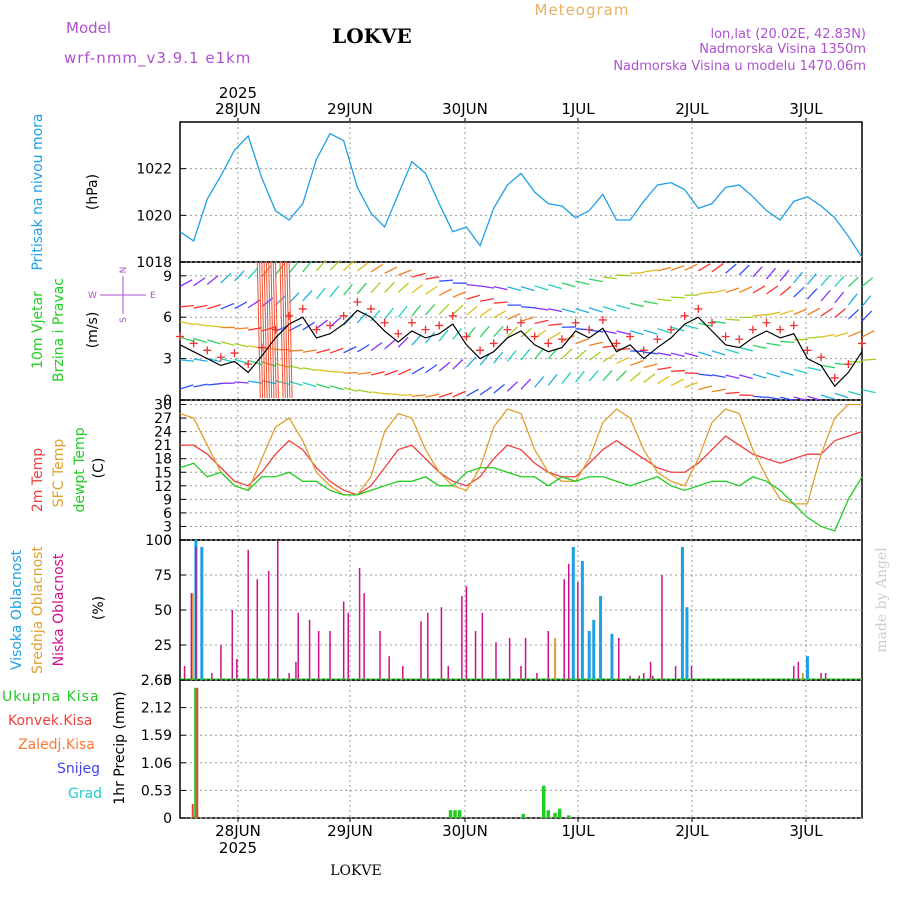  Describe the element at coordinates (120, 747) in the screenshot. I see `precip-unit: 1hr Precip (mm)` at that location.